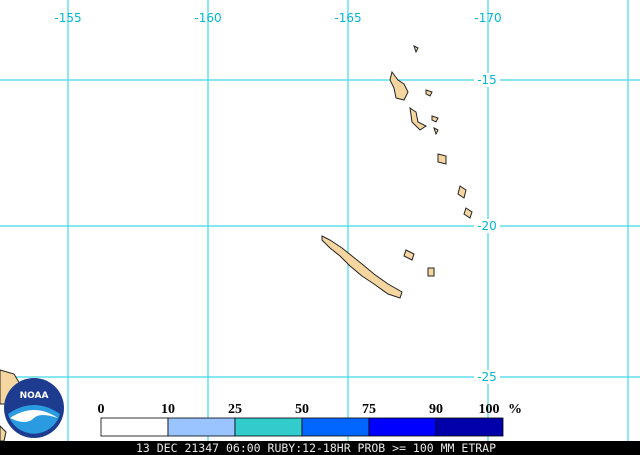 This screenshot has height=455, width=640. Describe the element at coordinates (67, 18) in the screenshot. I see `longitude-label: -155` at that location.